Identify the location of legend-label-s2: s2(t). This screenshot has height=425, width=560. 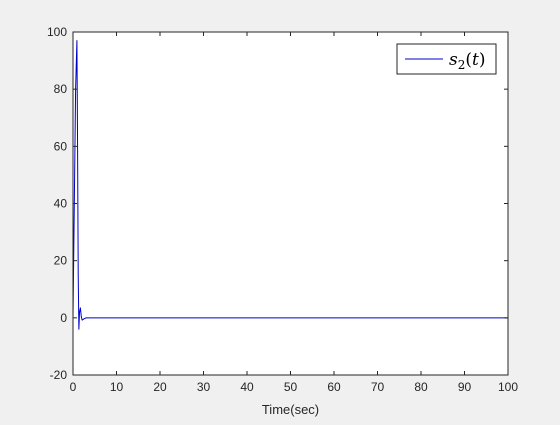
(467, 61).